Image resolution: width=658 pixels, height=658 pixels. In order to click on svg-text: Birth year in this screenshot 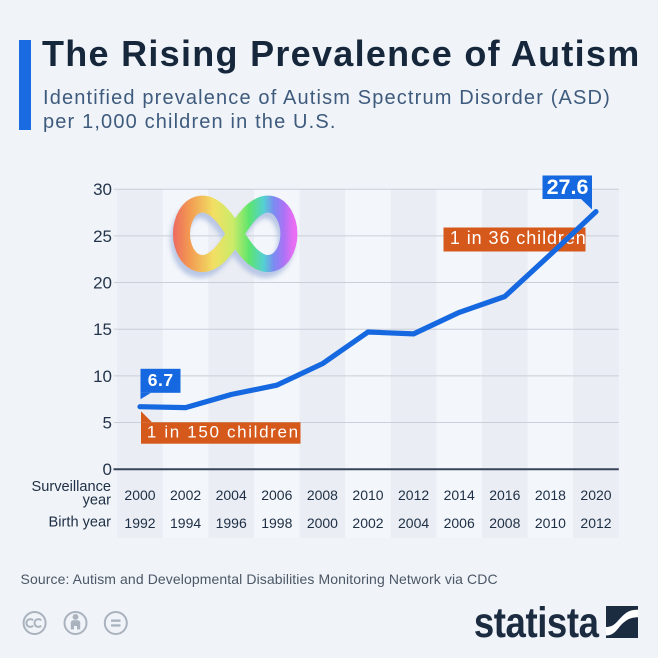, I will do `click(80, 522)`.